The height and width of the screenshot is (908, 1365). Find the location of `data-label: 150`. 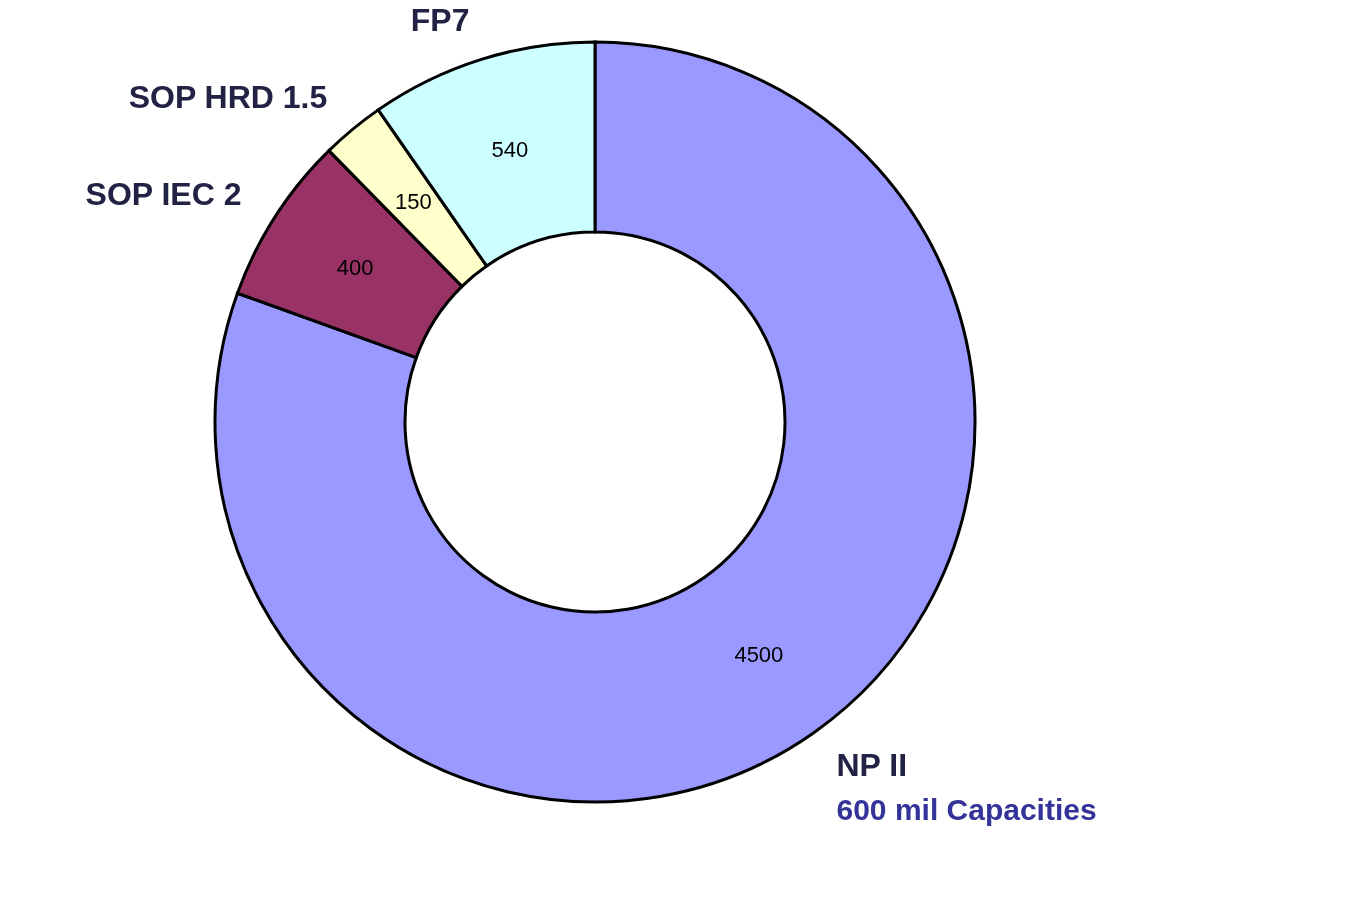

data-label: 150 is located at coordinates (413, 202).